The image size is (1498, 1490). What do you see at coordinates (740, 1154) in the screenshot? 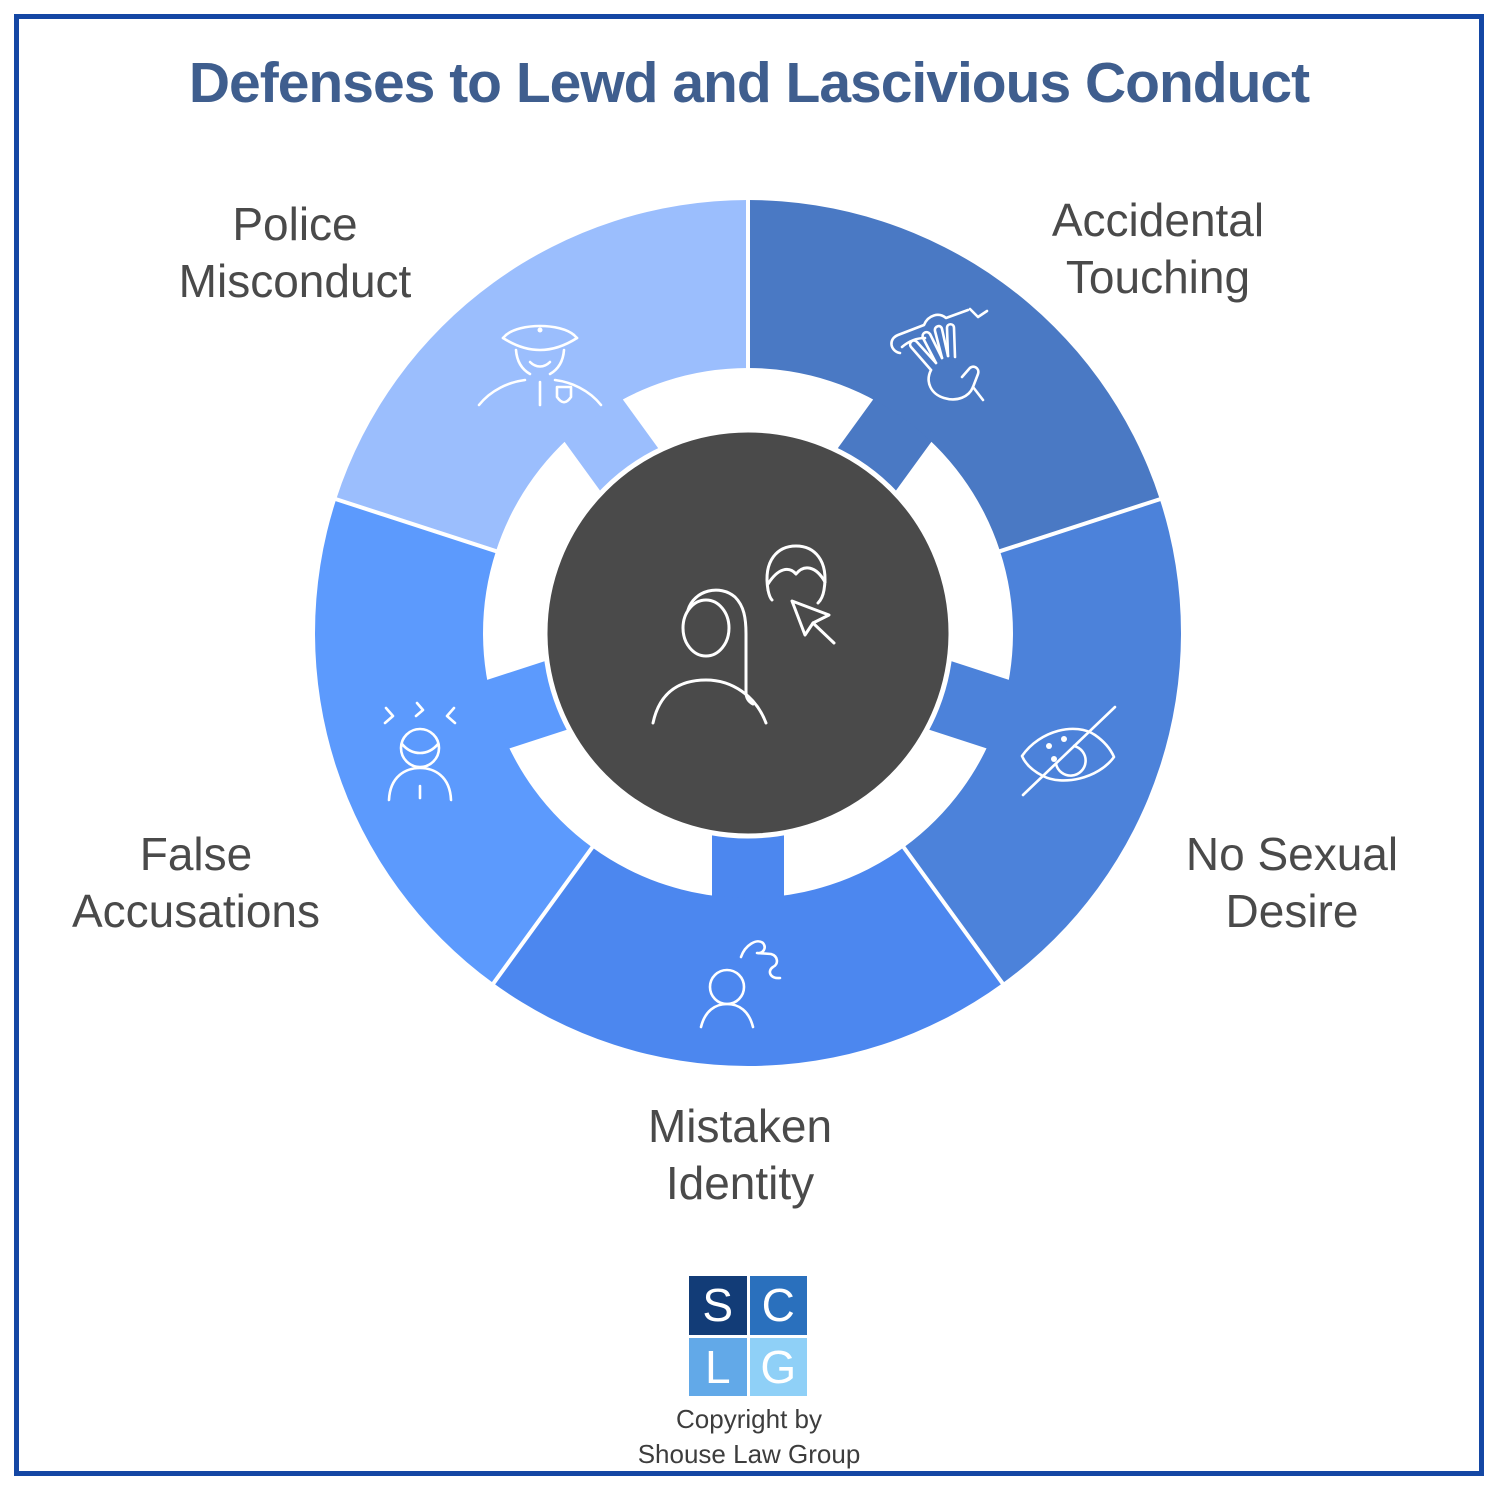
I see `segment-label-mistaken-identity: Mistaken Identity` at bounding box center [740, 1154].